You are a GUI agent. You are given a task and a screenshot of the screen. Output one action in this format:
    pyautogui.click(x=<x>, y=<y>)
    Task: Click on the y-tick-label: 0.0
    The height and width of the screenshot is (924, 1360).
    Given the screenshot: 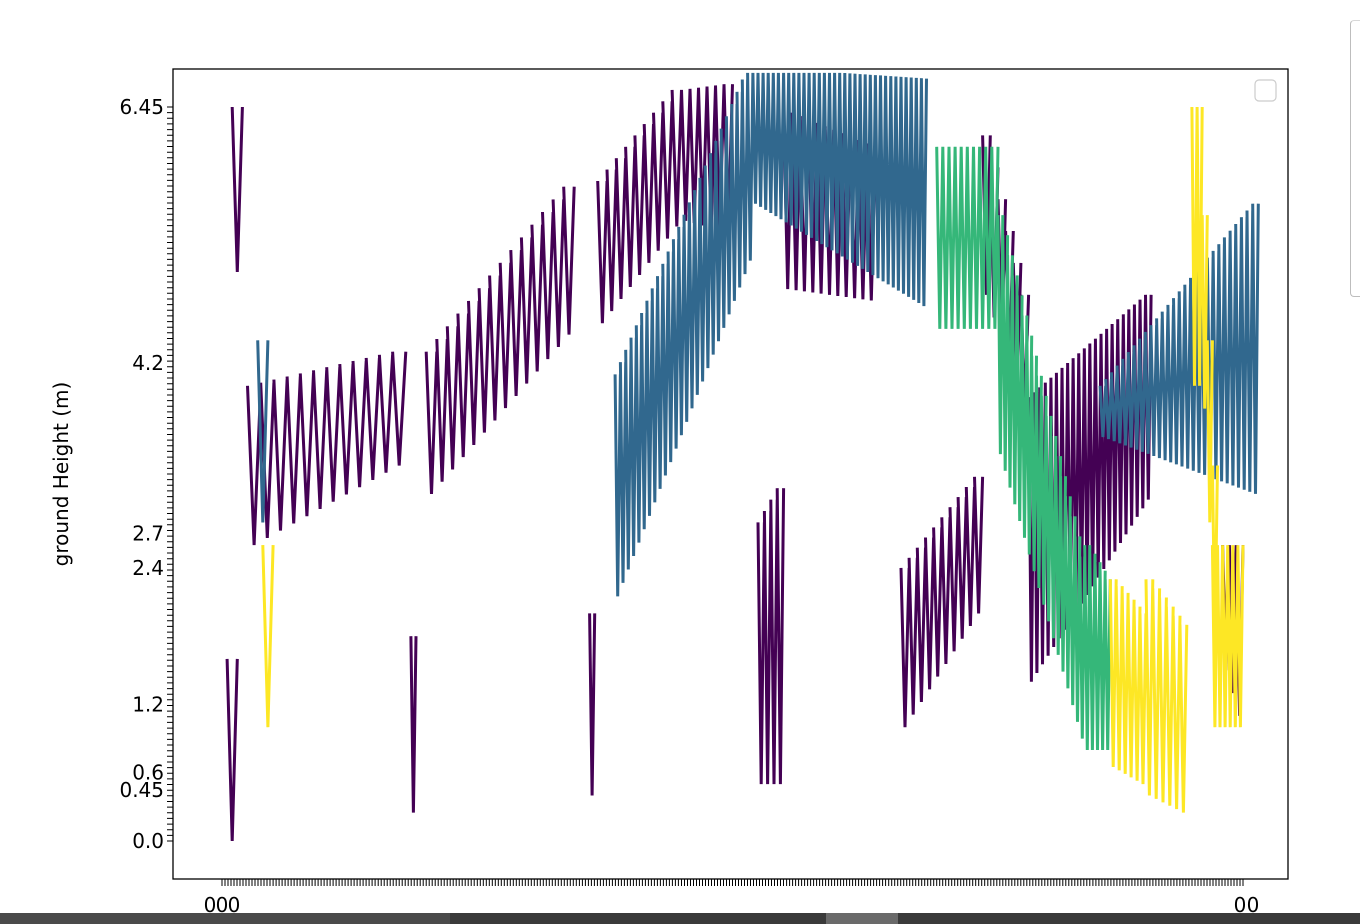 What is the action you would take?
    pyautogui.click(x=148, y=841)
    